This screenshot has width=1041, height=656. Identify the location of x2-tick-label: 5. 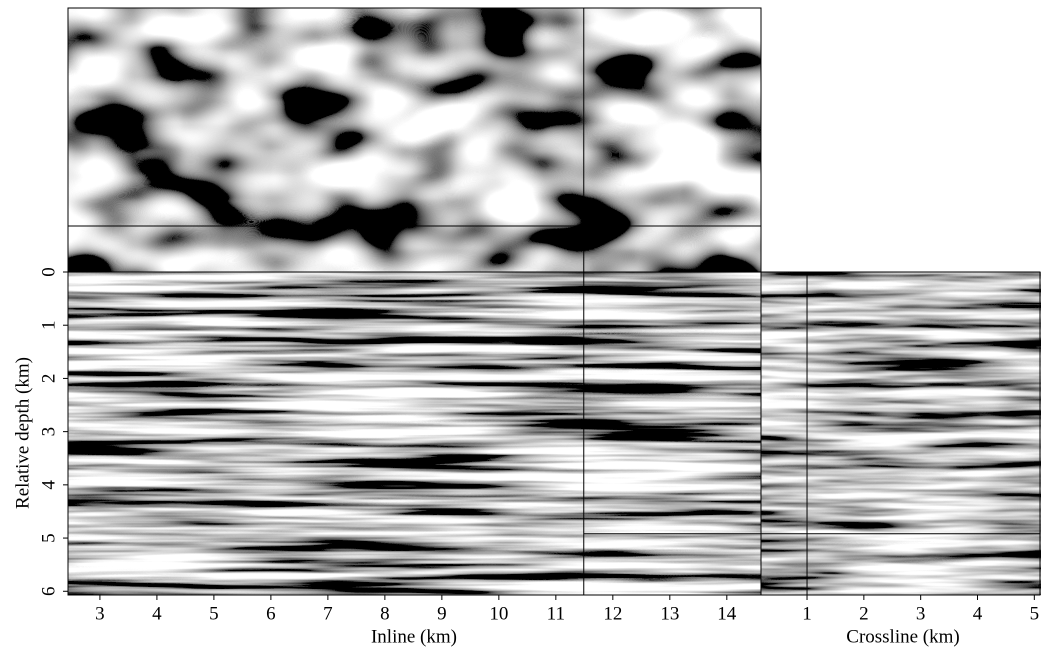
(1035, 613).